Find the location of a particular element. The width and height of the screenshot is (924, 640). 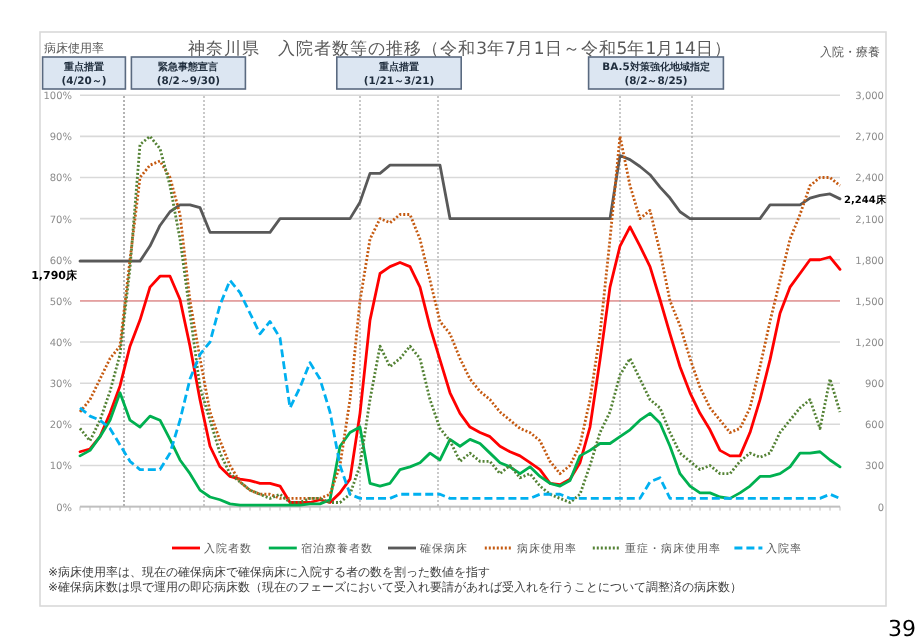

text: 39 is located at coordinates (902, 628).